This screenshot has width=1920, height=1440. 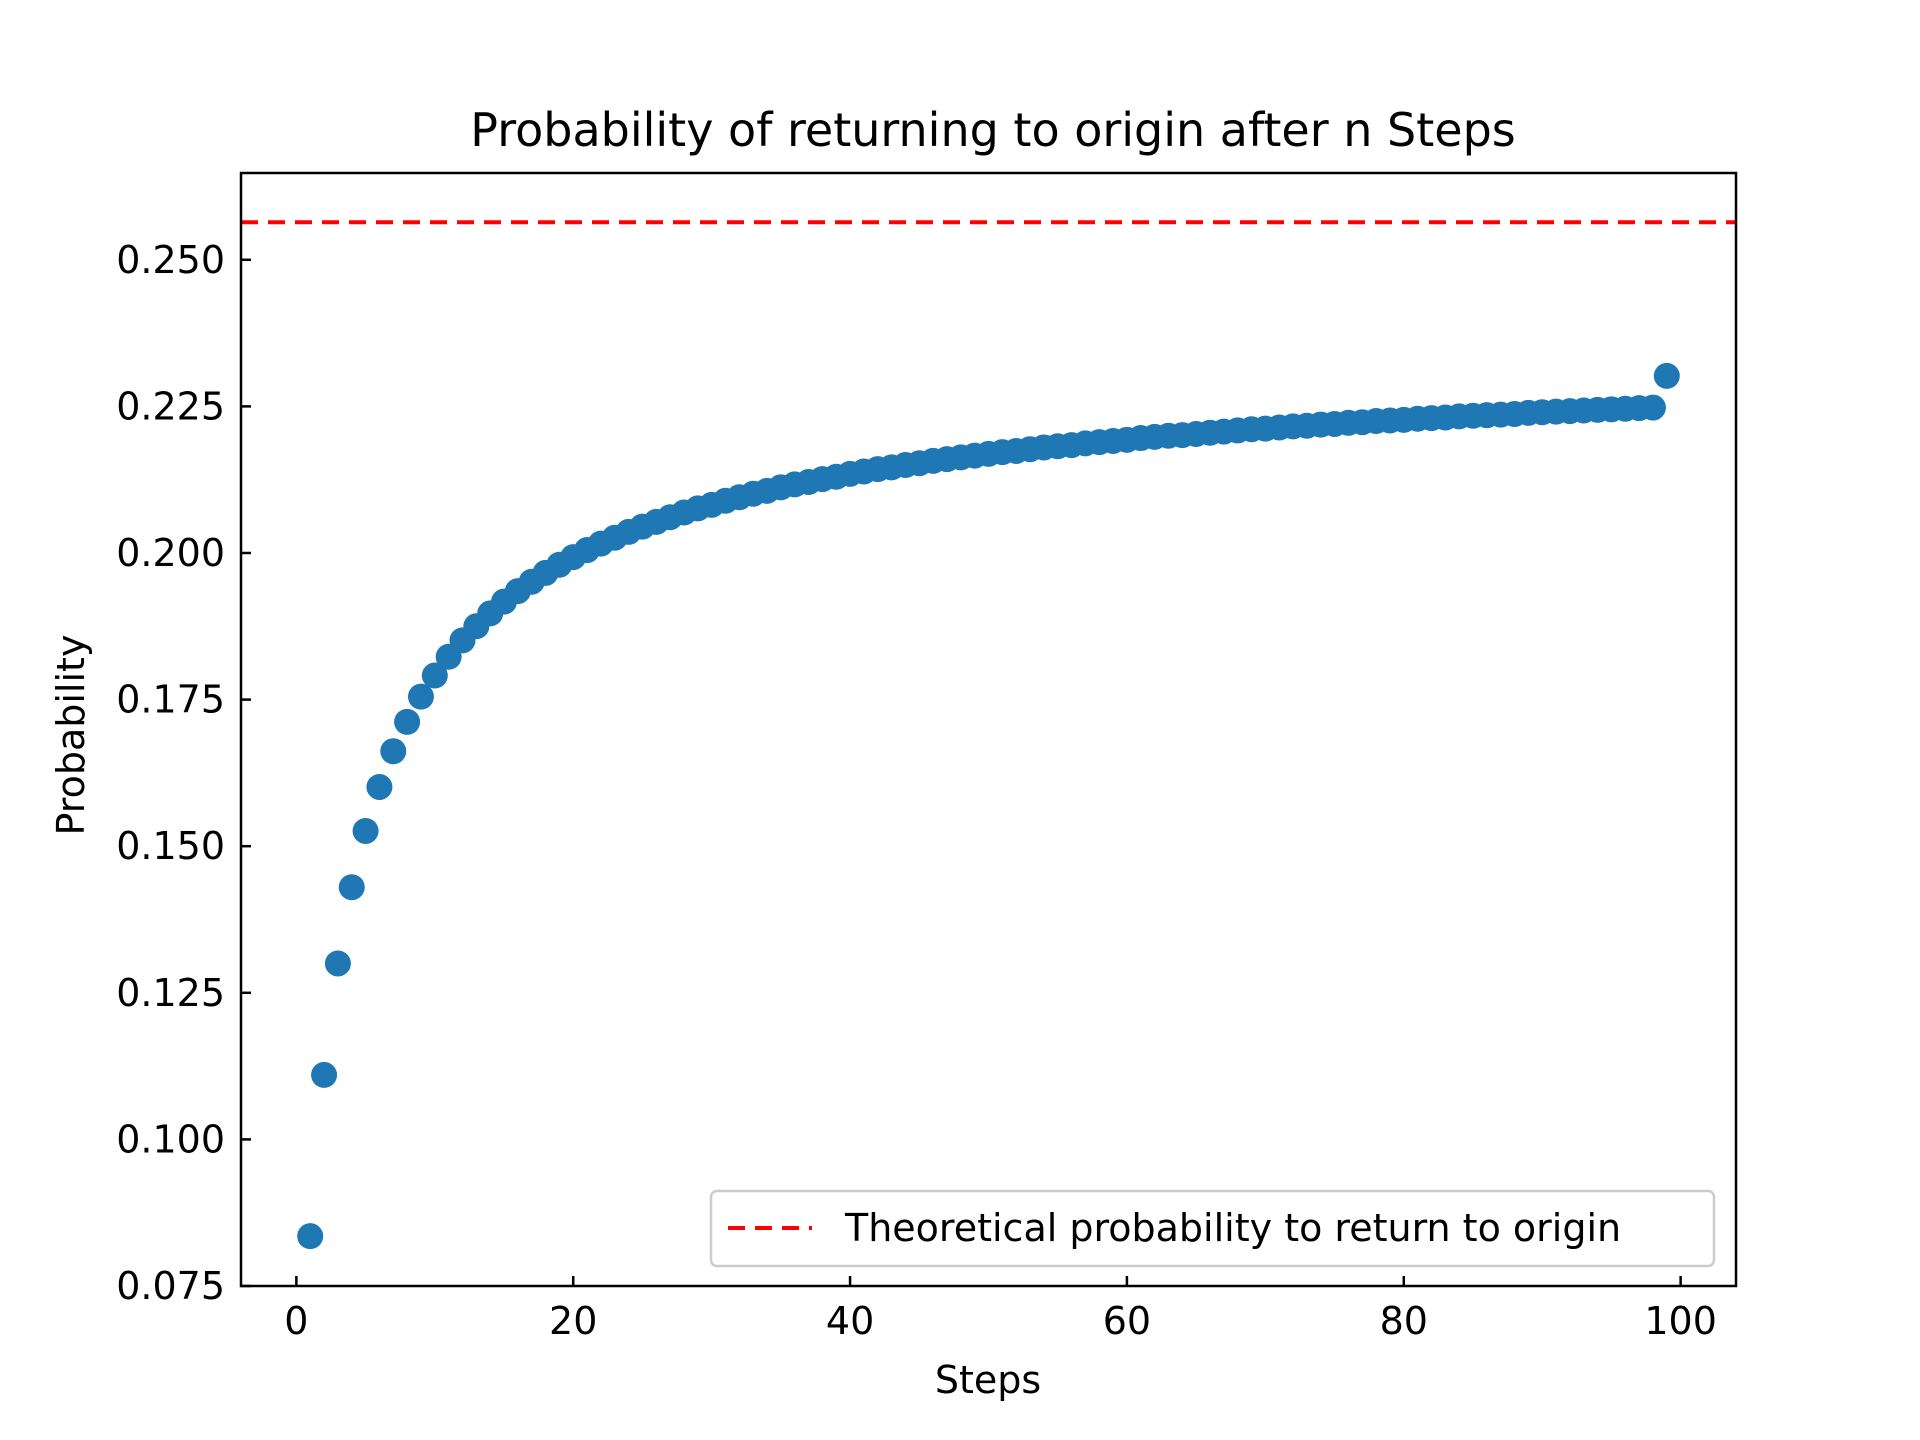 I want to click on y-tick-label: 0.100, so click(x=170, y=1139).